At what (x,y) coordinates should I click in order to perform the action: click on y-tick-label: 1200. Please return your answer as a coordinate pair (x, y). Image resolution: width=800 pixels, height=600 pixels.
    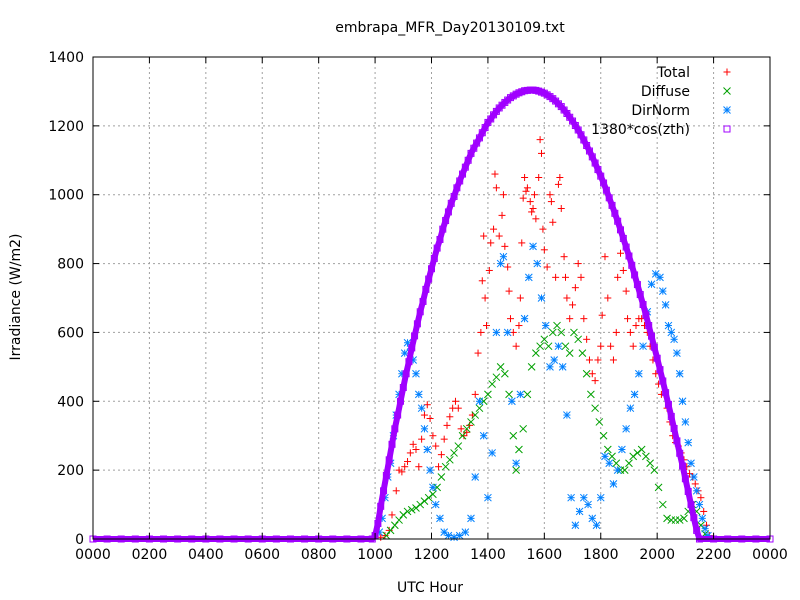
    Looking at the image, I should click on (66, 127).